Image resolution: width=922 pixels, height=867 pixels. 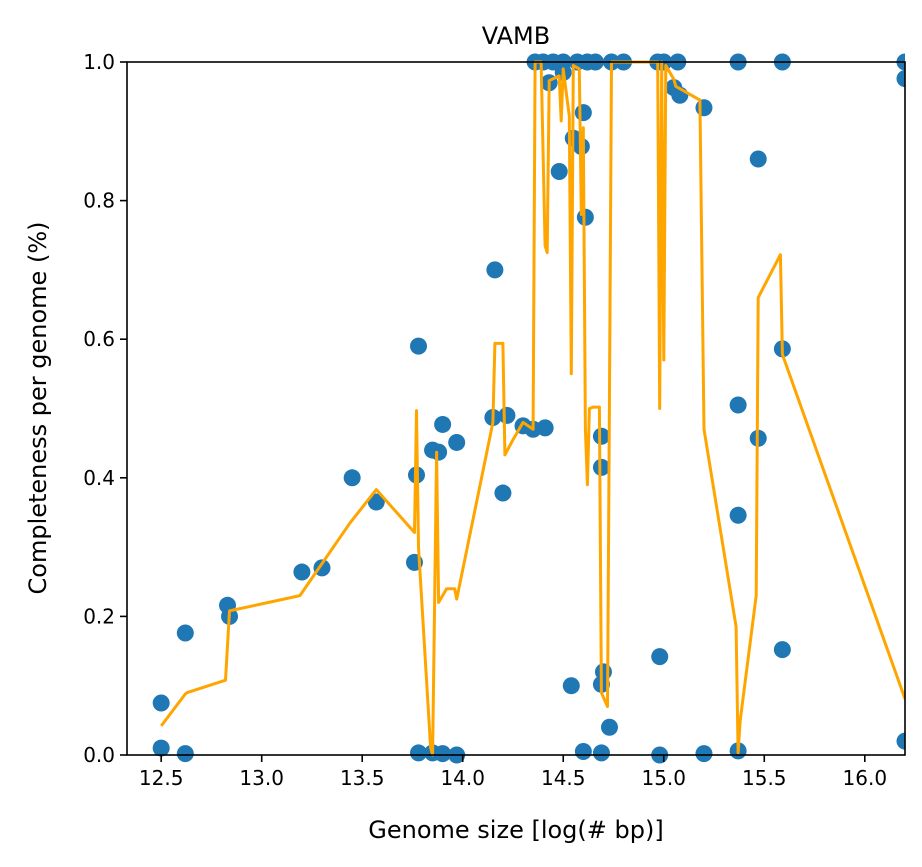 What do you see at coordinates (462, 778) in the screenshot?
I see `x-tick-label: 14.0` at bounding box center [462, 778].